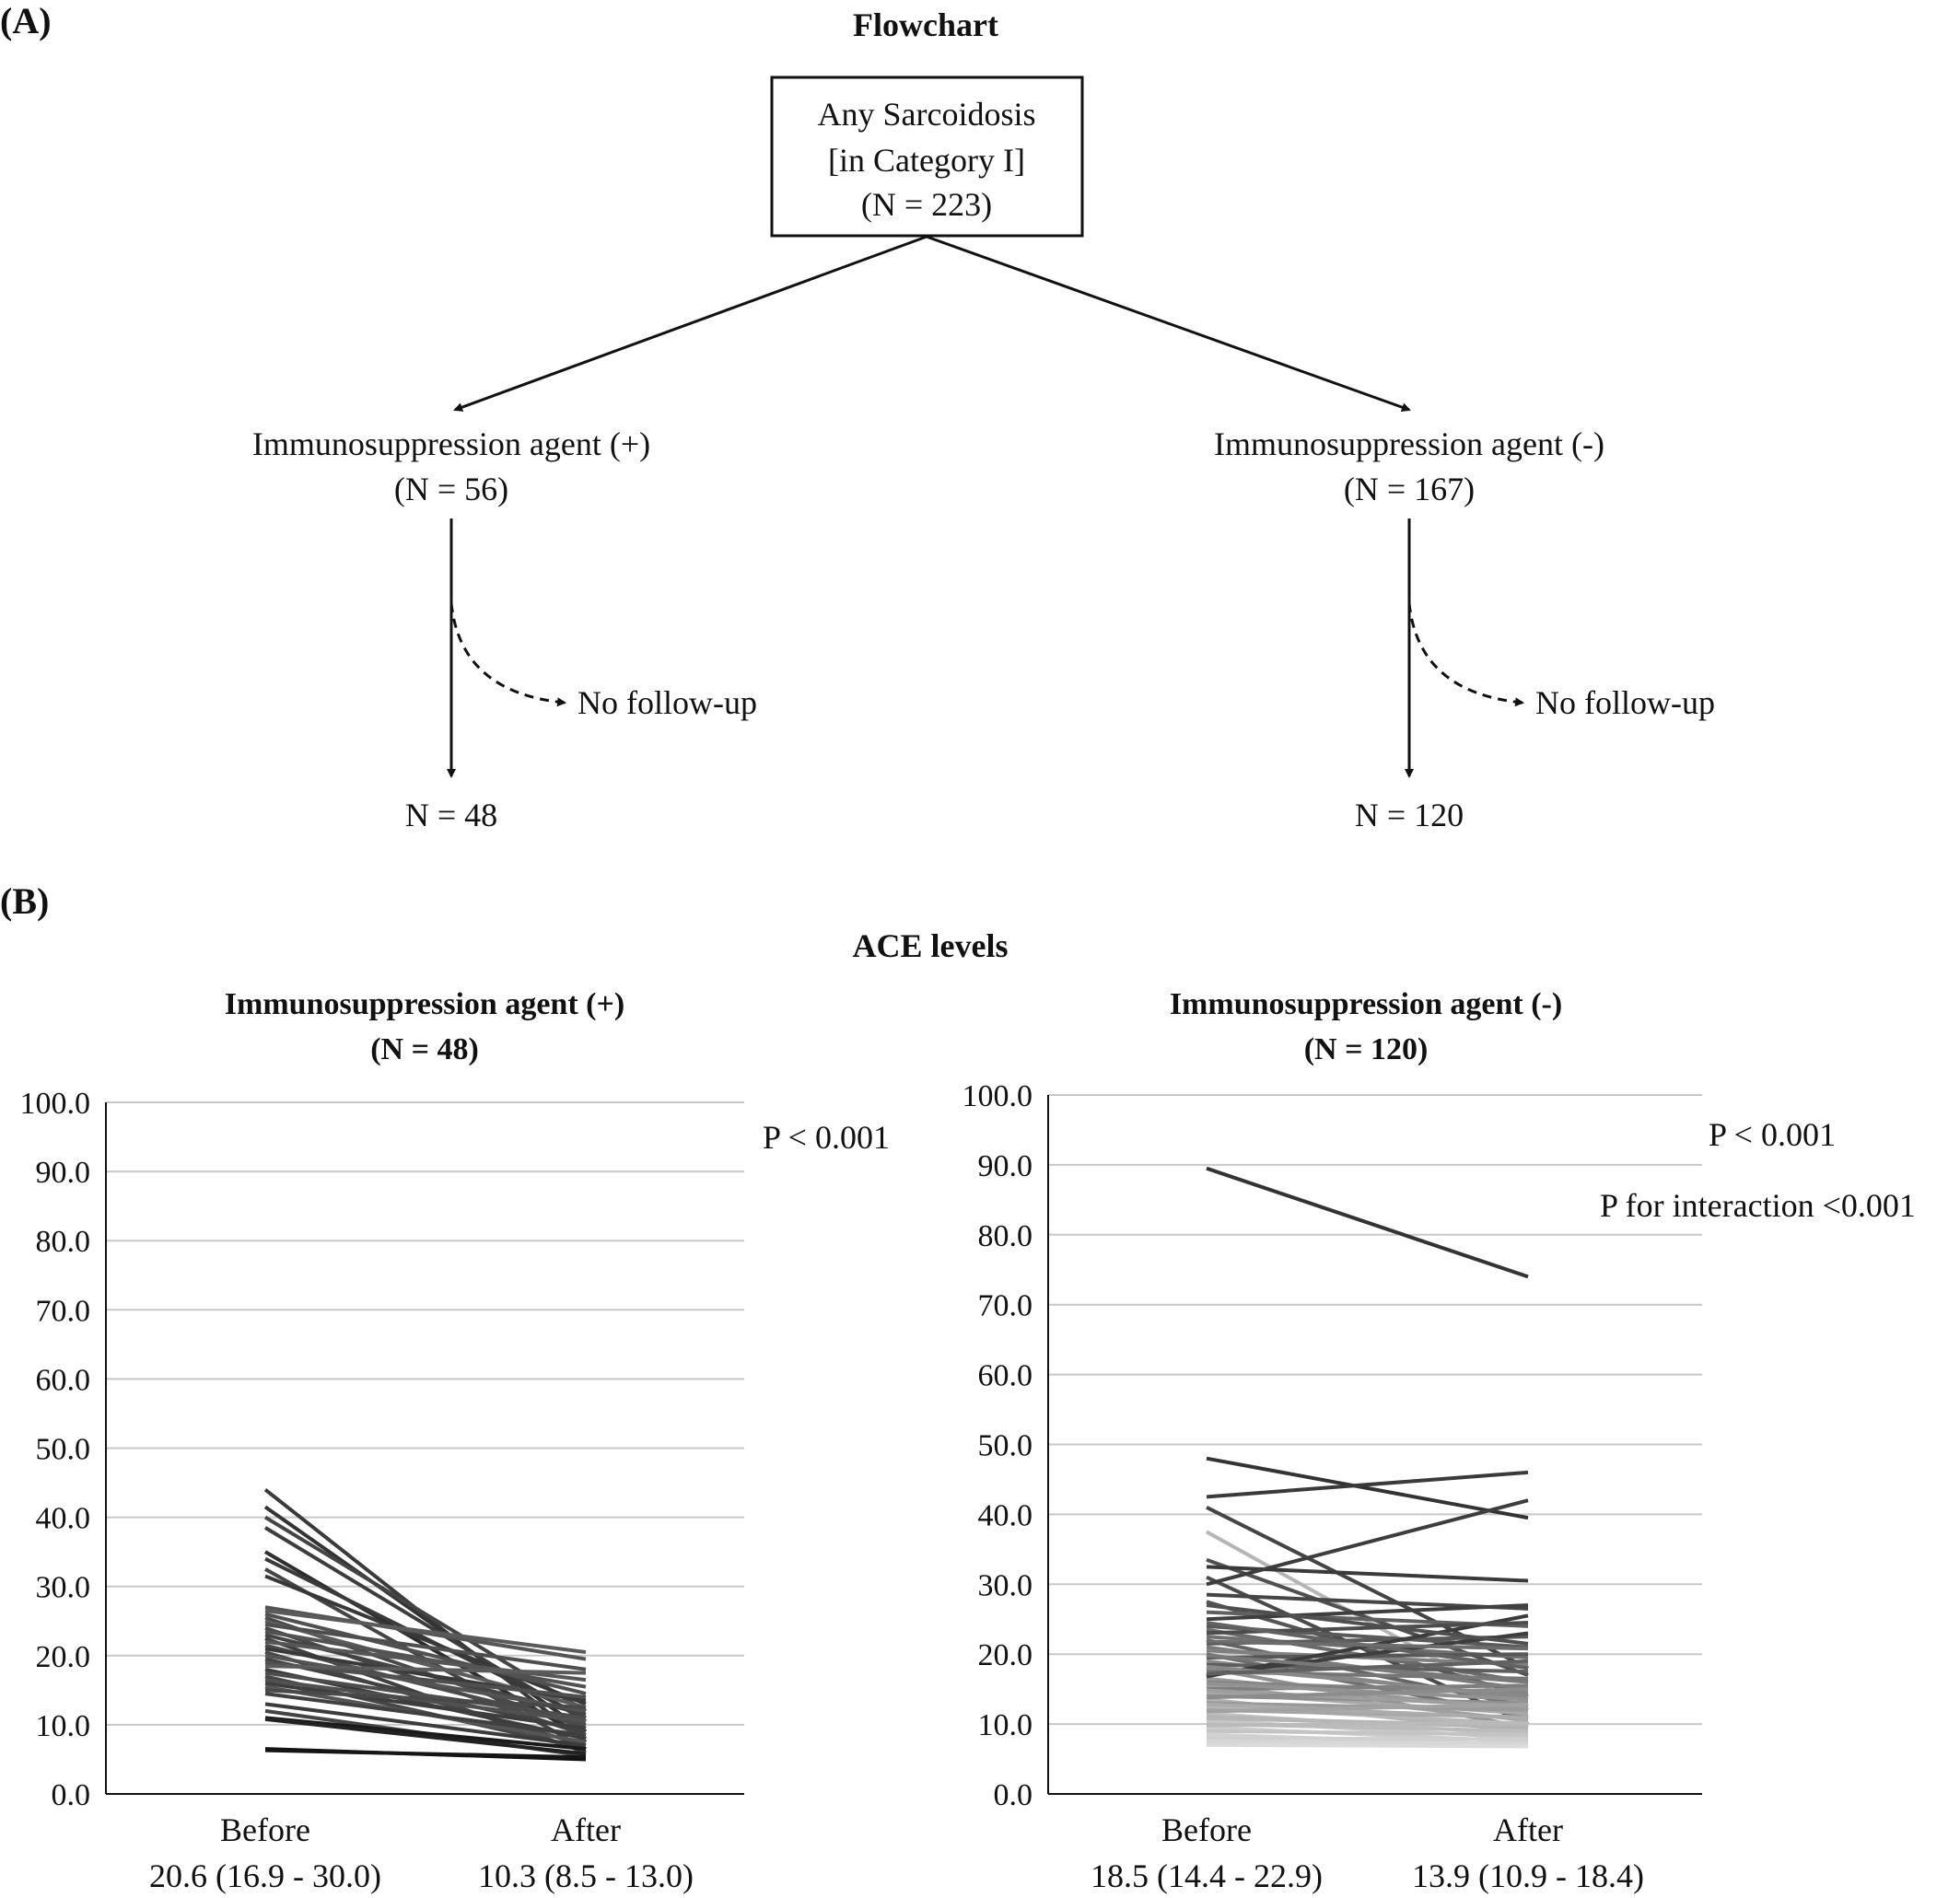  What do you see at coordinates (1409, 489) in the screenshot?
I see `right-group-n: (N = 167)` at bounding box center [1409, 489].